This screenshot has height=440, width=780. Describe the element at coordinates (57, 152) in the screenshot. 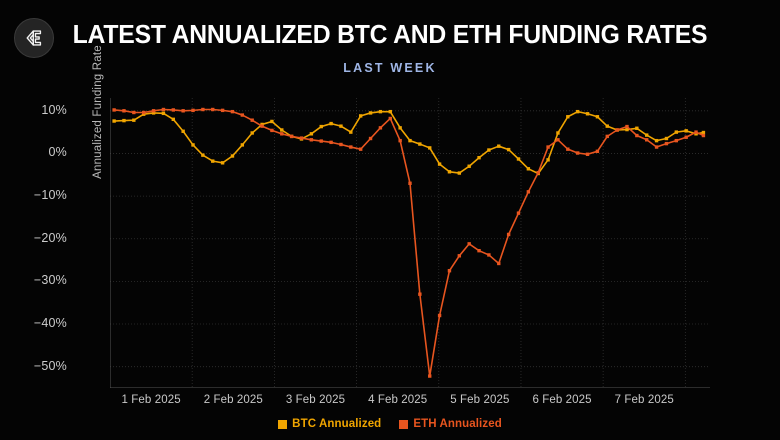

I see `y-axis-tick-label: 0%` at that location.